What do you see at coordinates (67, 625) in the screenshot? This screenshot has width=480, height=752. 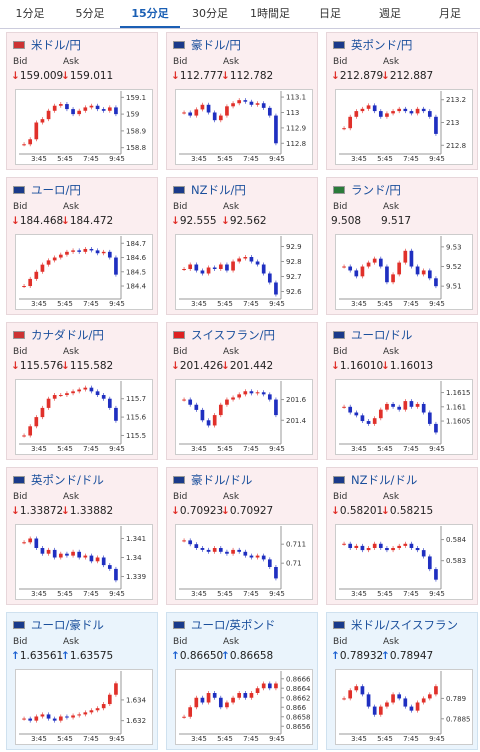 I see `pair-title: ユーロ/豪ドル` at bounding box center [67, 625].